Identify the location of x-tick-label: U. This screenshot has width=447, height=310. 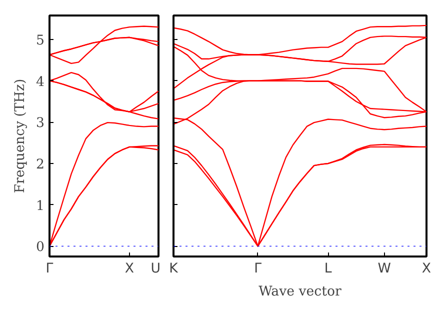
(155, 269).